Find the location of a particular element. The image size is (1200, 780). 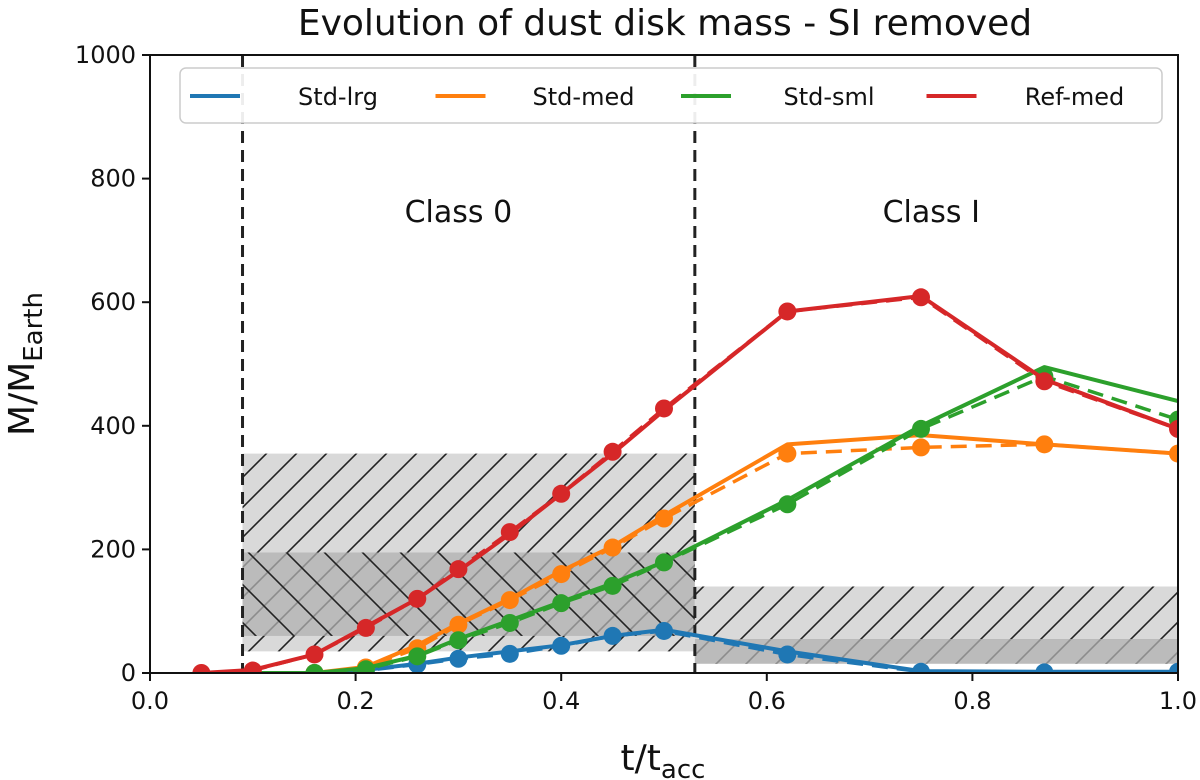

y-tick-label: 200 is located at coordinates (113, 549).